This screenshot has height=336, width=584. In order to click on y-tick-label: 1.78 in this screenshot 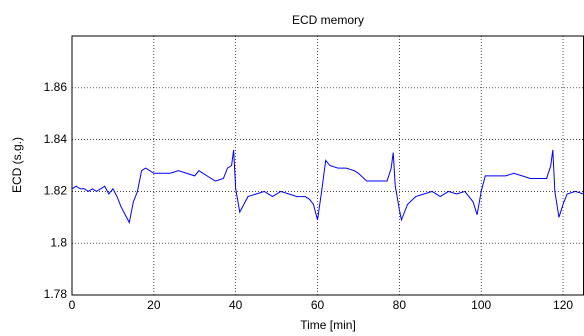, I will do `click(56, 294)`.